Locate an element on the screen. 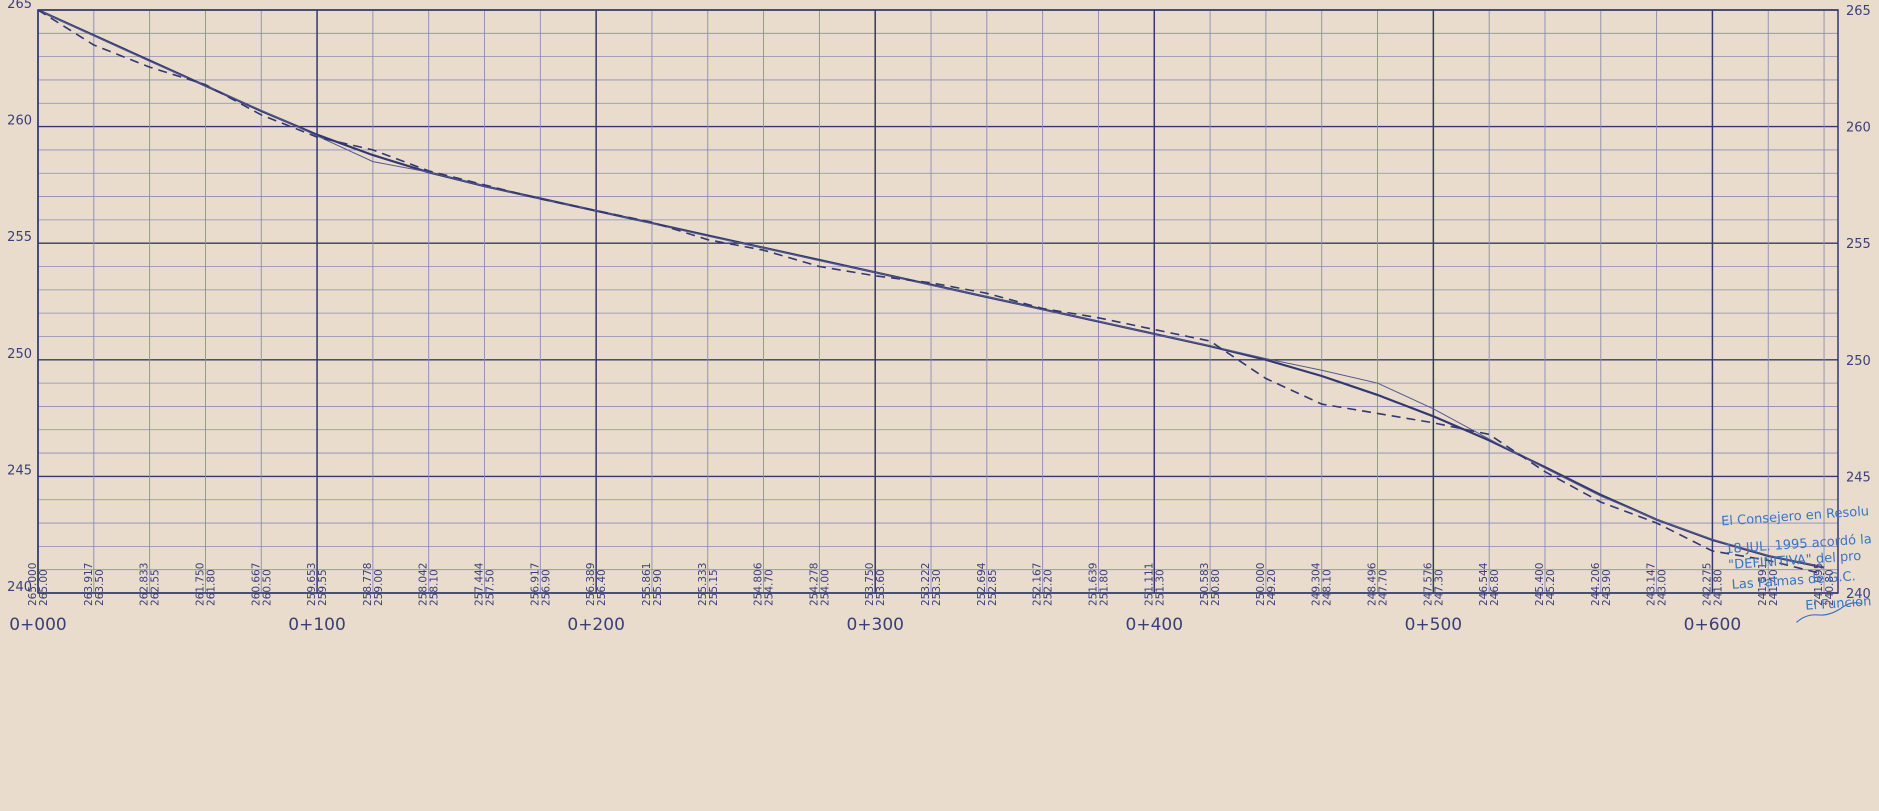 The width and height of the screenshot is (1879, 811). station-label-terrain: 260.50 is located at coordinates (267, 587).